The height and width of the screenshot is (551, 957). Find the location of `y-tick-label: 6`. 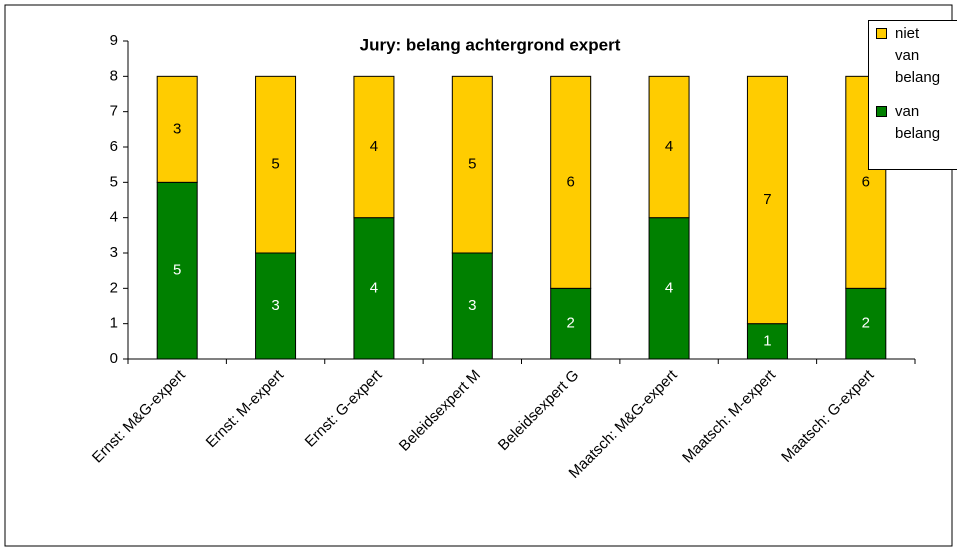

y-tick-label: 6 is located at coordinates (114, 146).